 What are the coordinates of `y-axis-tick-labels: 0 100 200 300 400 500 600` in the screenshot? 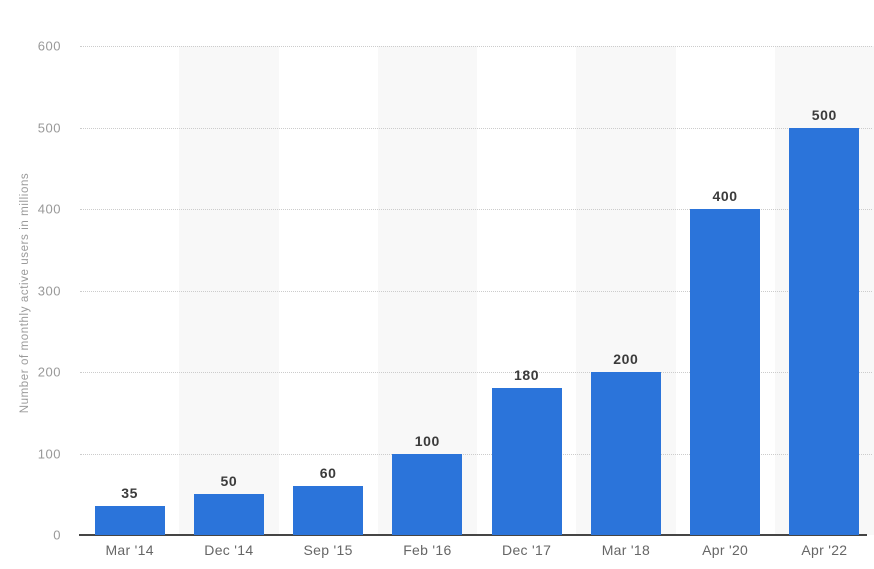 It's located at (30, 291).